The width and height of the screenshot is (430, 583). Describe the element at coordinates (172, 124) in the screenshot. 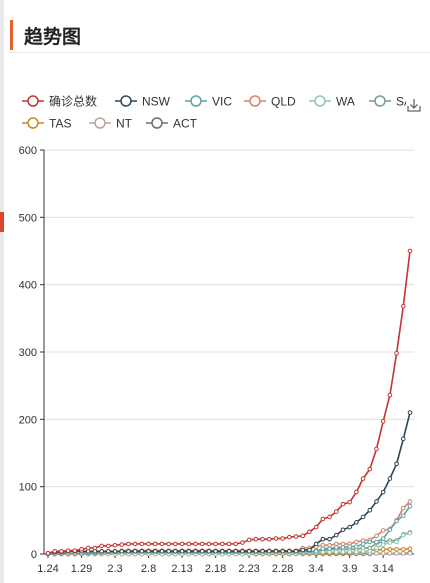

I see `legend-item-ACT: ACT` at that location.